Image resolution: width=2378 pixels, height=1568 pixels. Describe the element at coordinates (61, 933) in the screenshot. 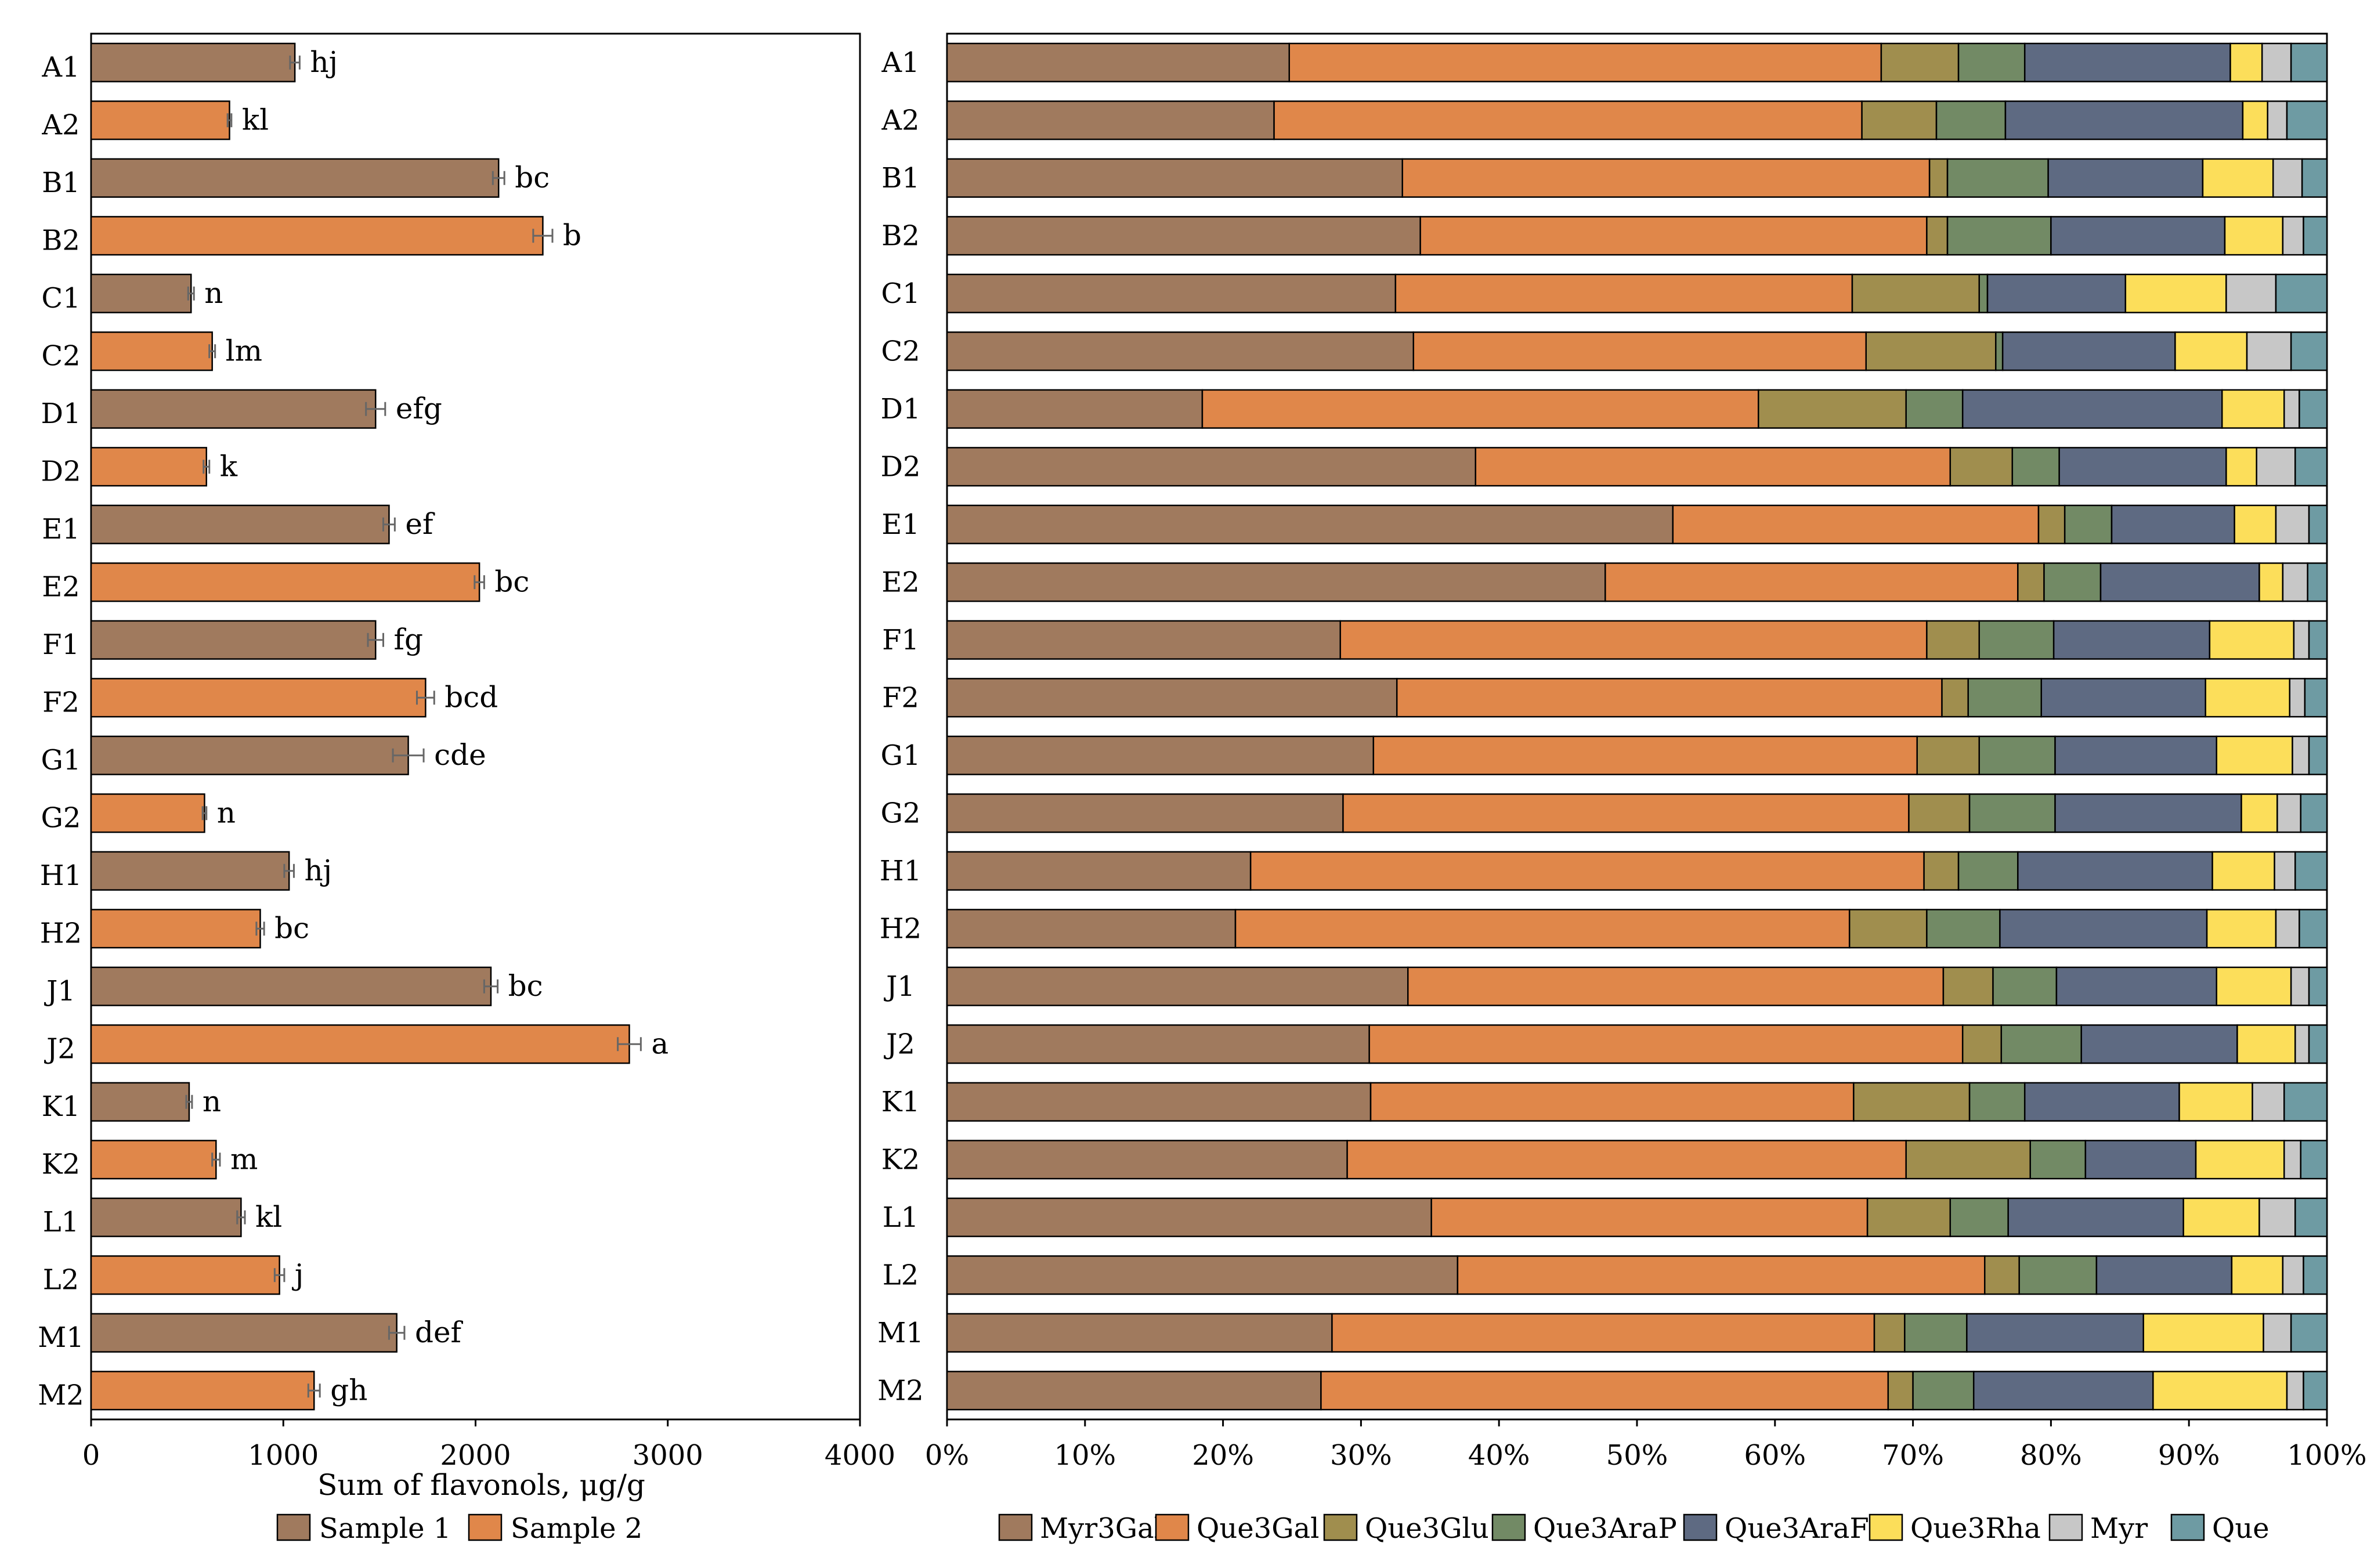

I see `y-tick-label-H2: H2` at that location.